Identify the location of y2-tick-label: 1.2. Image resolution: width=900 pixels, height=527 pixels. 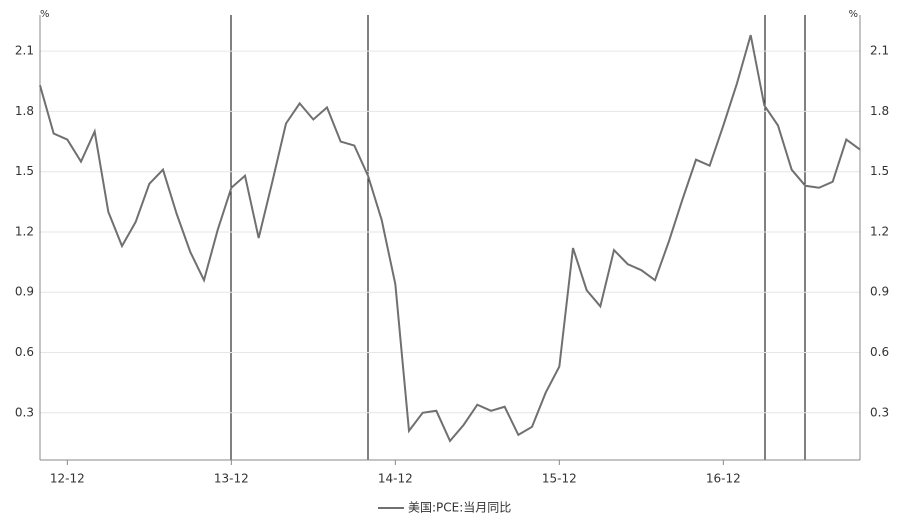
(879, 231).